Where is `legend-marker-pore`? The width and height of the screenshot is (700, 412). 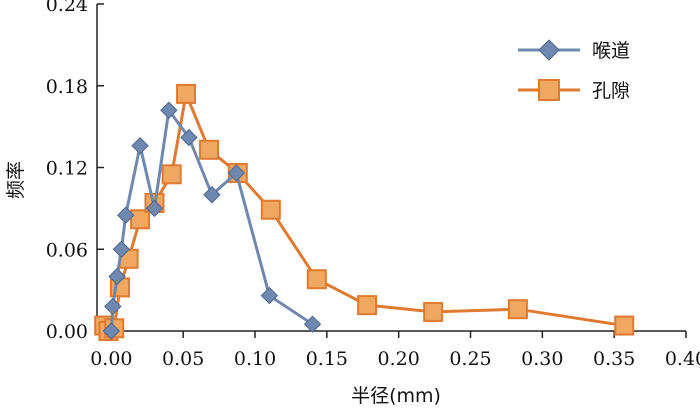
legend-marker-pore is located at coordinates (549, 90).